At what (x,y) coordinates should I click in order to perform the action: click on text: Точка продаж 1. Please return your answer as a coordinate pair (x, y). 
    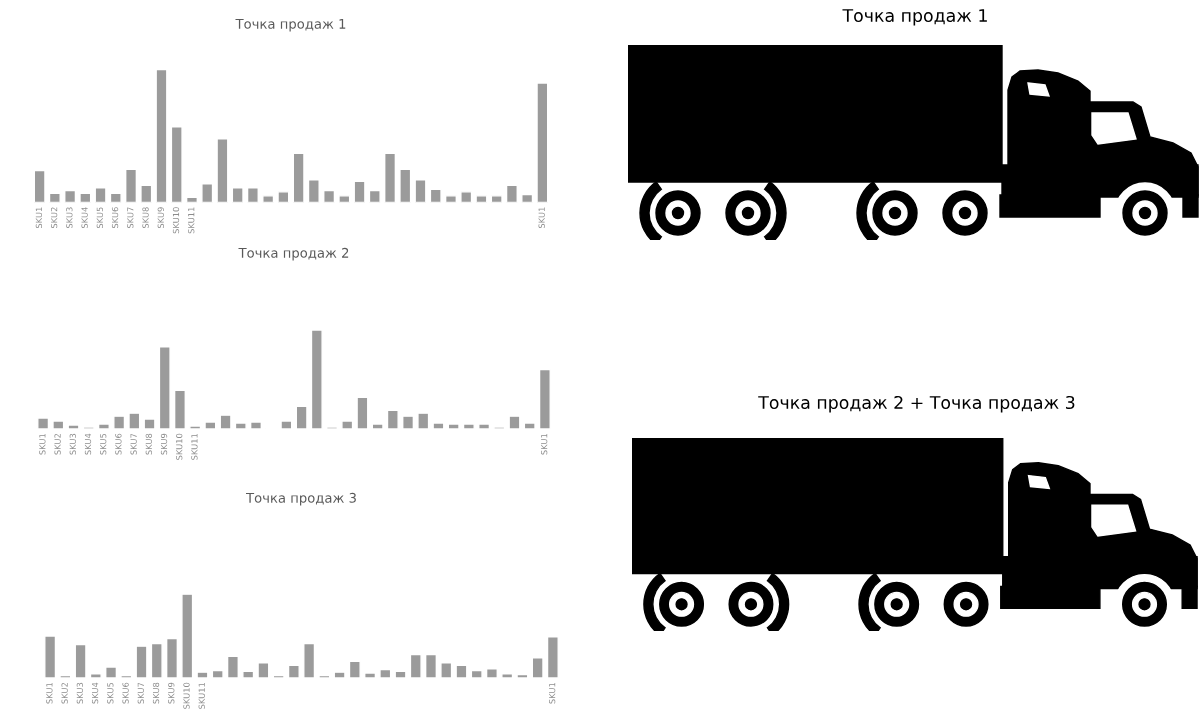
    Looking at the image, I should click on (914, 17).